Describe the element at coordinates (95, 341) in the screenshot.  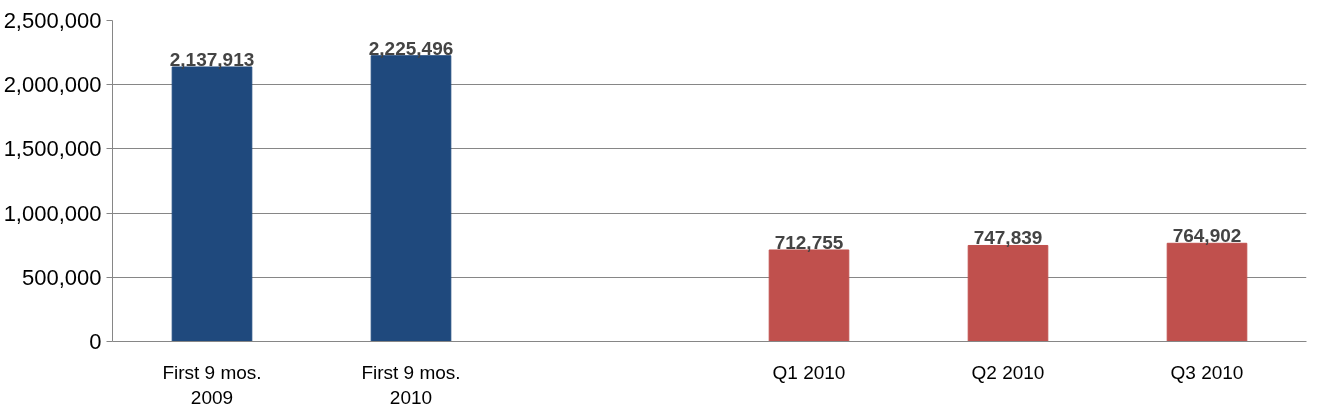
I see `y-tick-label: 0` at that location.